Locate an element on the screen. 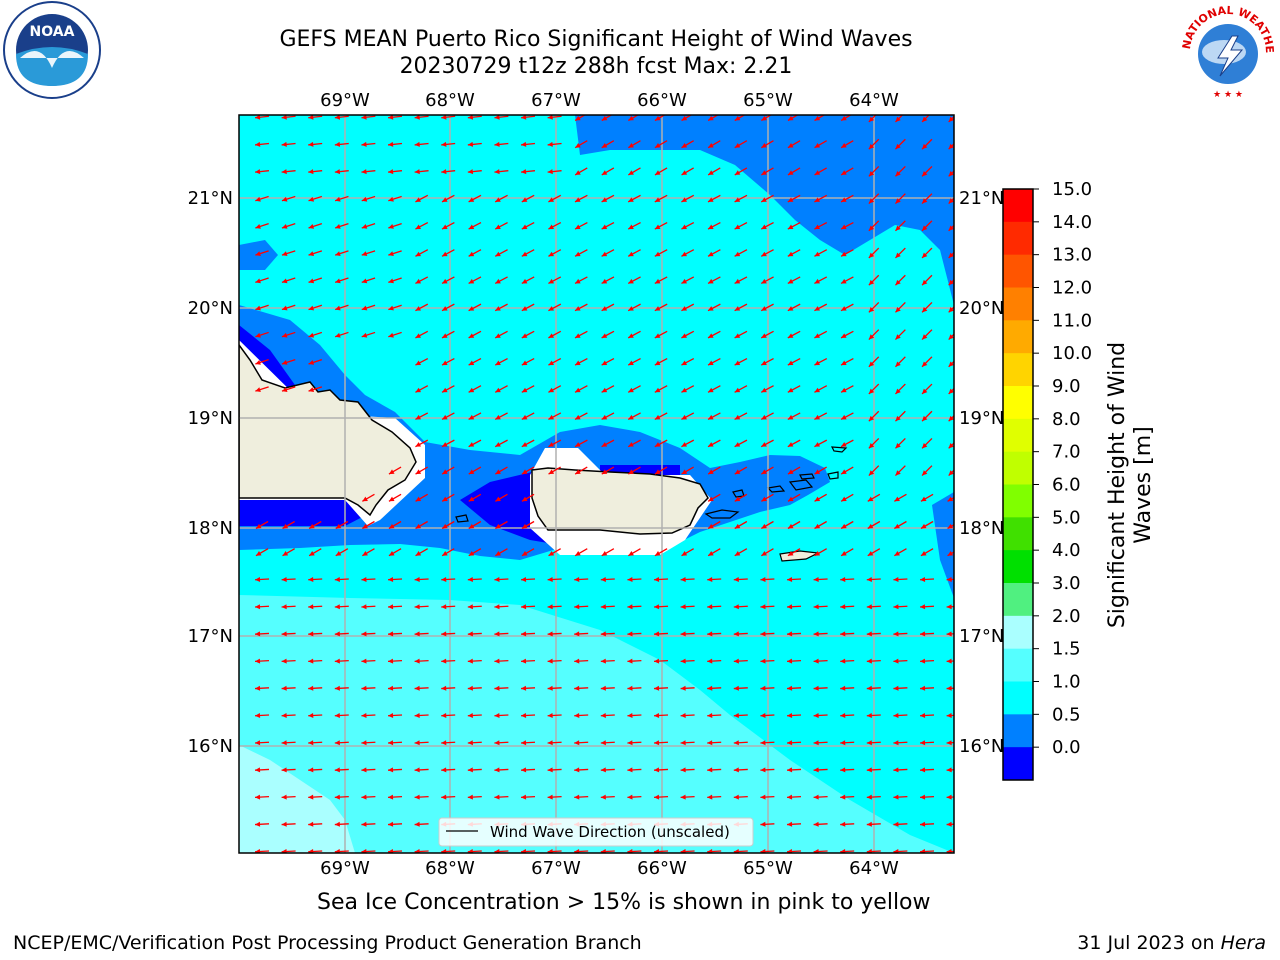  colorbar-tick-label: 9.0 is located at coordinates (1066, 386).